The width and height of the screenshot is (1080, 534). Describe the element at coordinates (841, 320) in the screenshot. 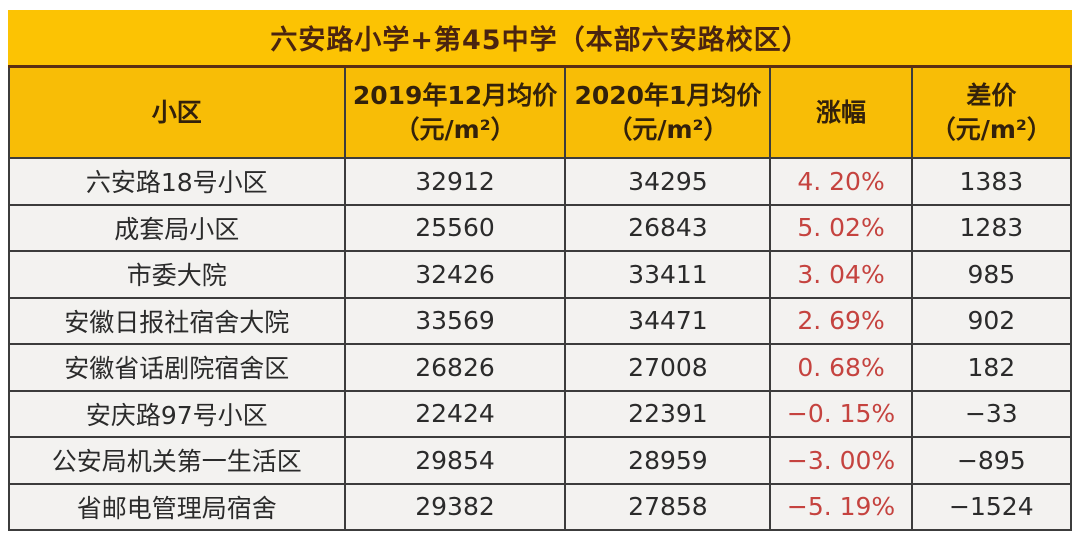

I see `change-percent-cell: 2. 69%` at that location.